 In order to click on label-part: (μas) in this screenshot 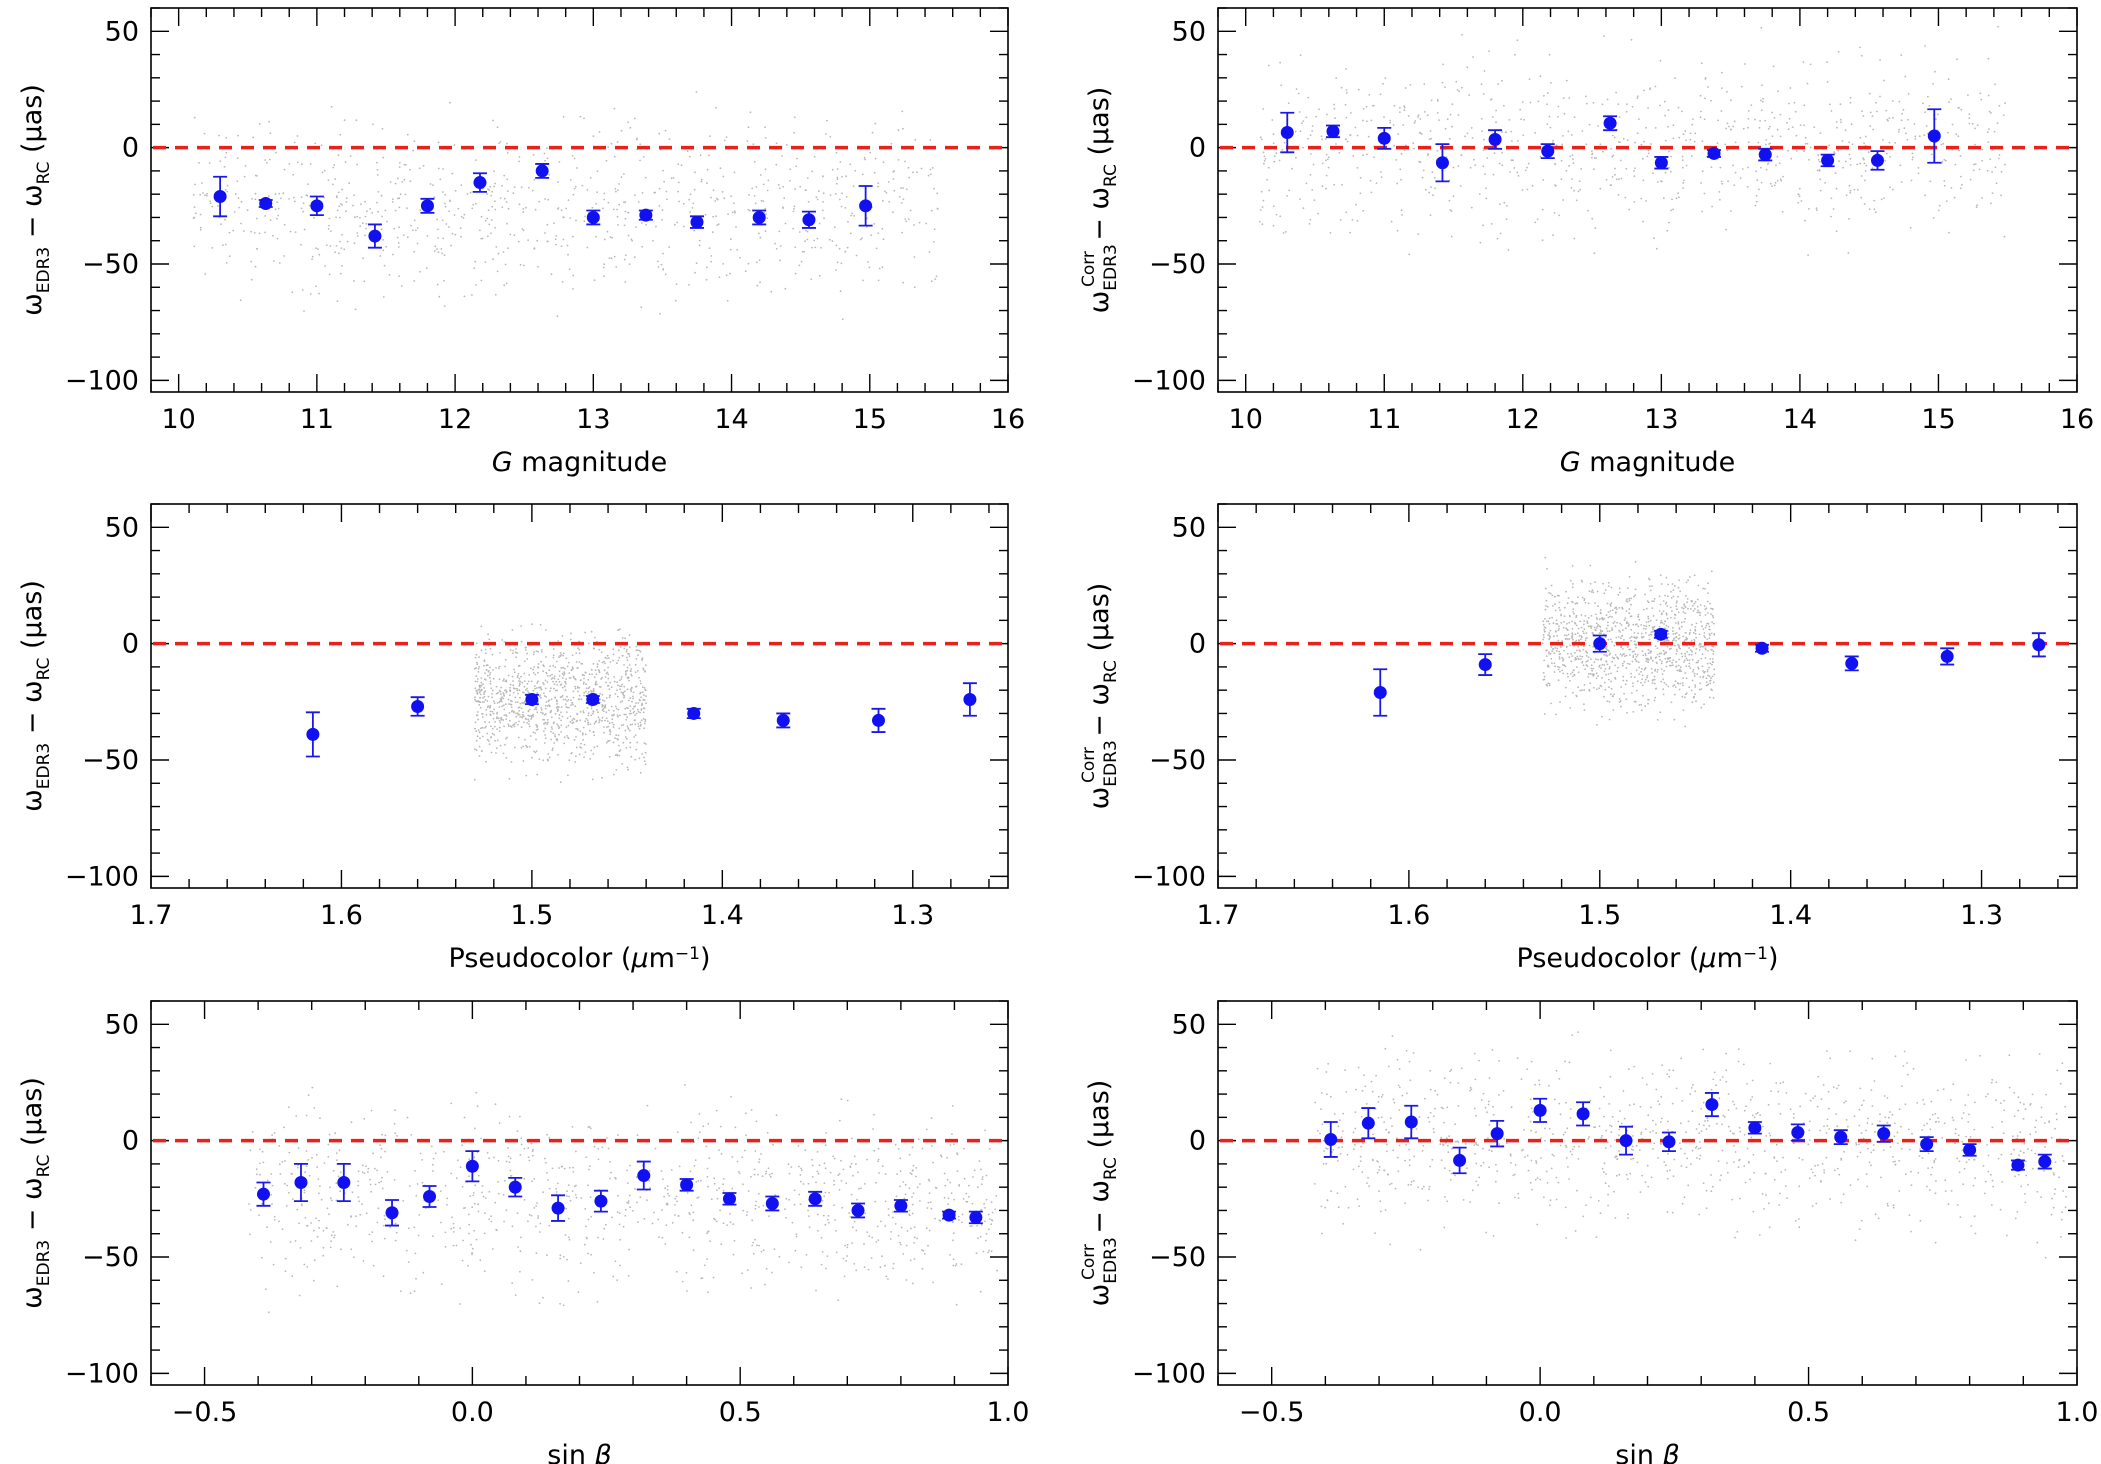, I will do `click(1099, 125)`.